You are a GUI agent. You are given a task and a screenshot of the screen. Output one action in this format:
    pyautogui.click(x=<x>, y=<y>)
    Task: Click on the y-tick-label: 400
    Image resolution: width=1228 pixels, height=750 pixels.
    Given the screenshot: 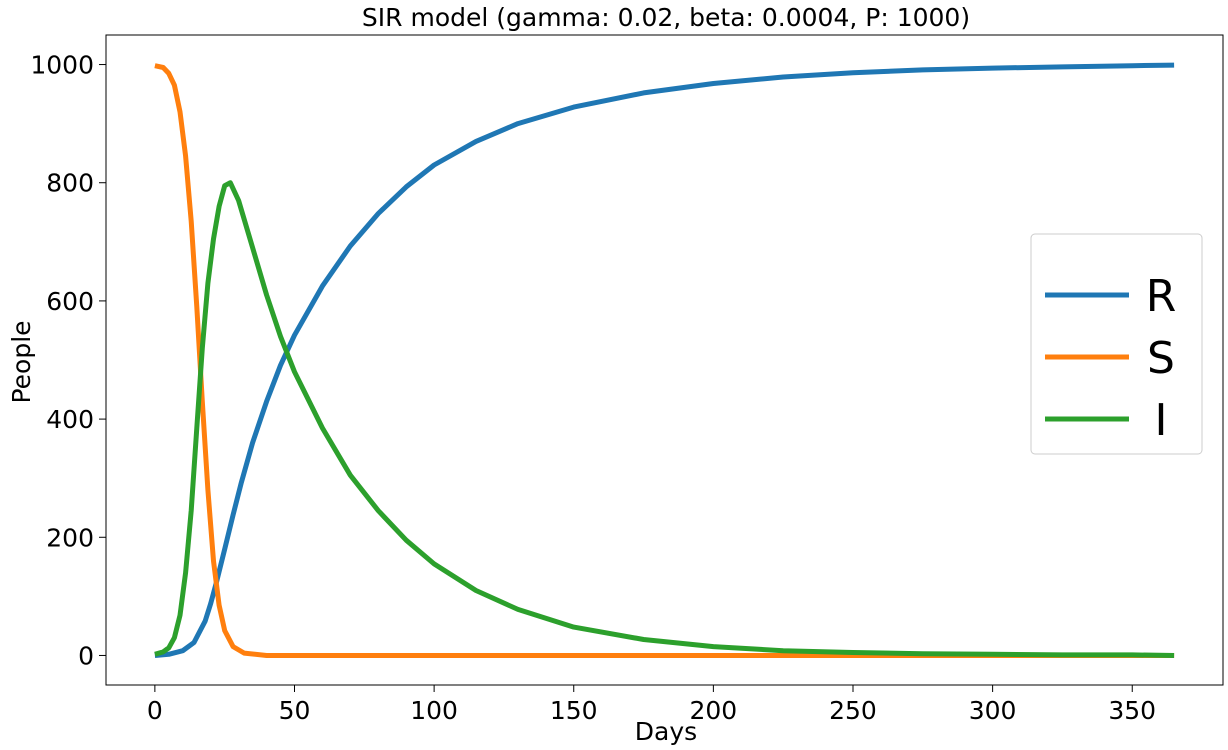 What is the action you would take?
    pyautogui.click(x=70, y=419)
    